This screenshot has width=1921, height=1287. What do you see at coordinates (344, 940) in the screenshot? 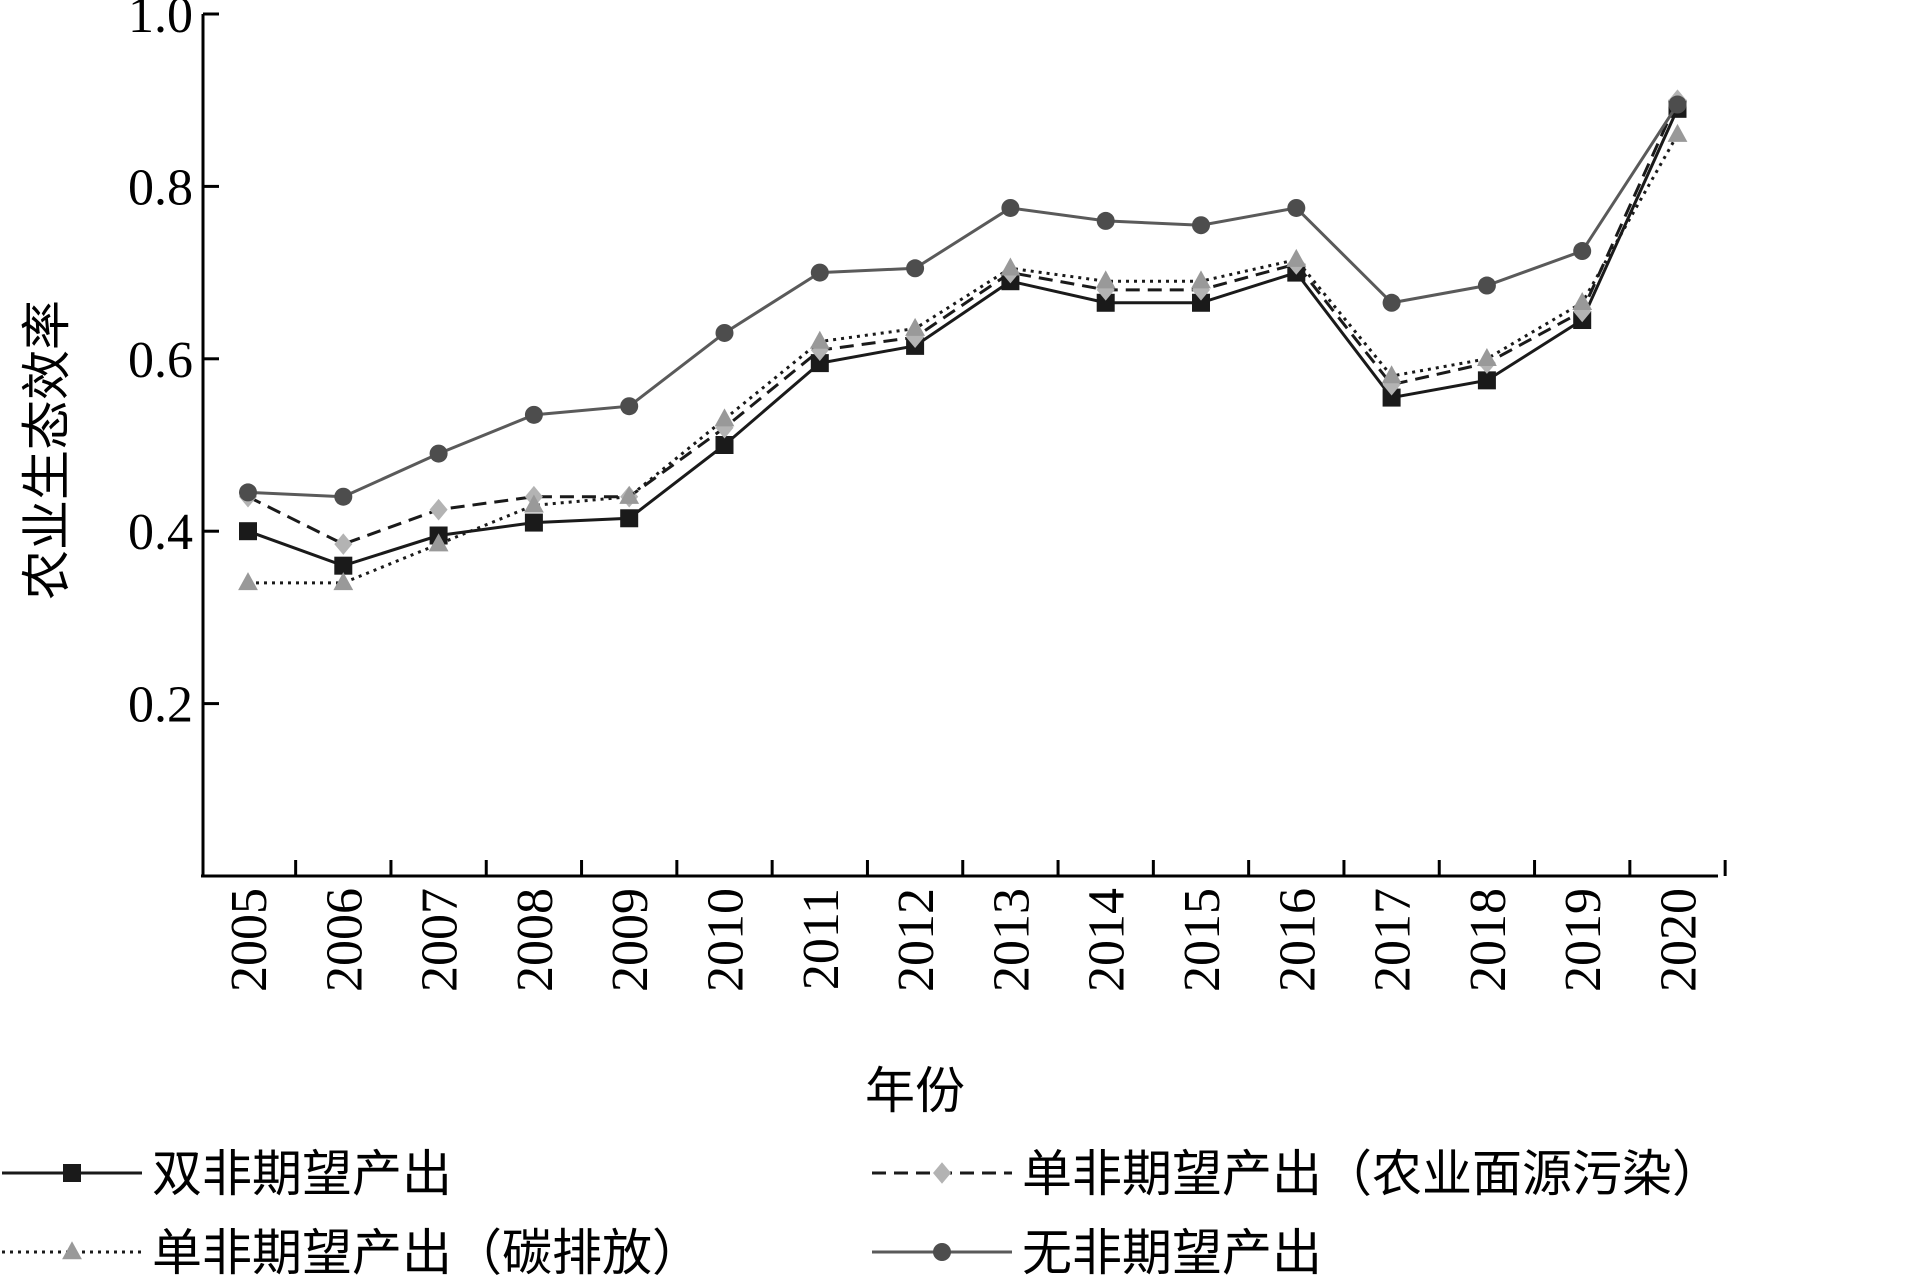
I see `x-tick-label: 2006` at bounding box center [344, 940].